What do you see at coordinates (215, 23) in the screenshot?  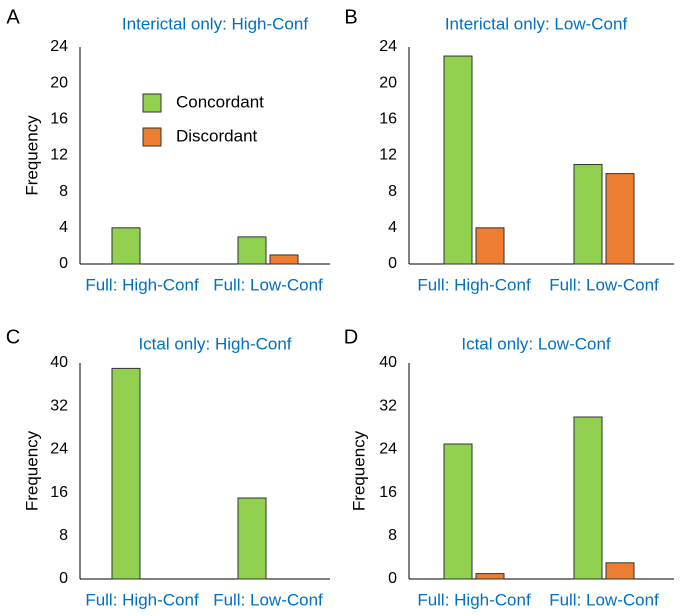 I see `chart-title: Interictal only: High-Conf` at bounding box center [215, 23].